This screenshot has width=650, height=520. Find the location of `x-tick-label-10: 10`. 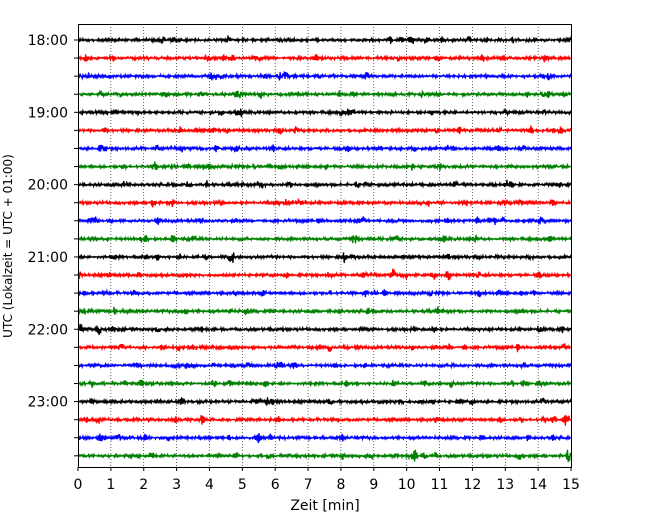

x-tick-label-10: 10 is located at coordinates (407, 485).